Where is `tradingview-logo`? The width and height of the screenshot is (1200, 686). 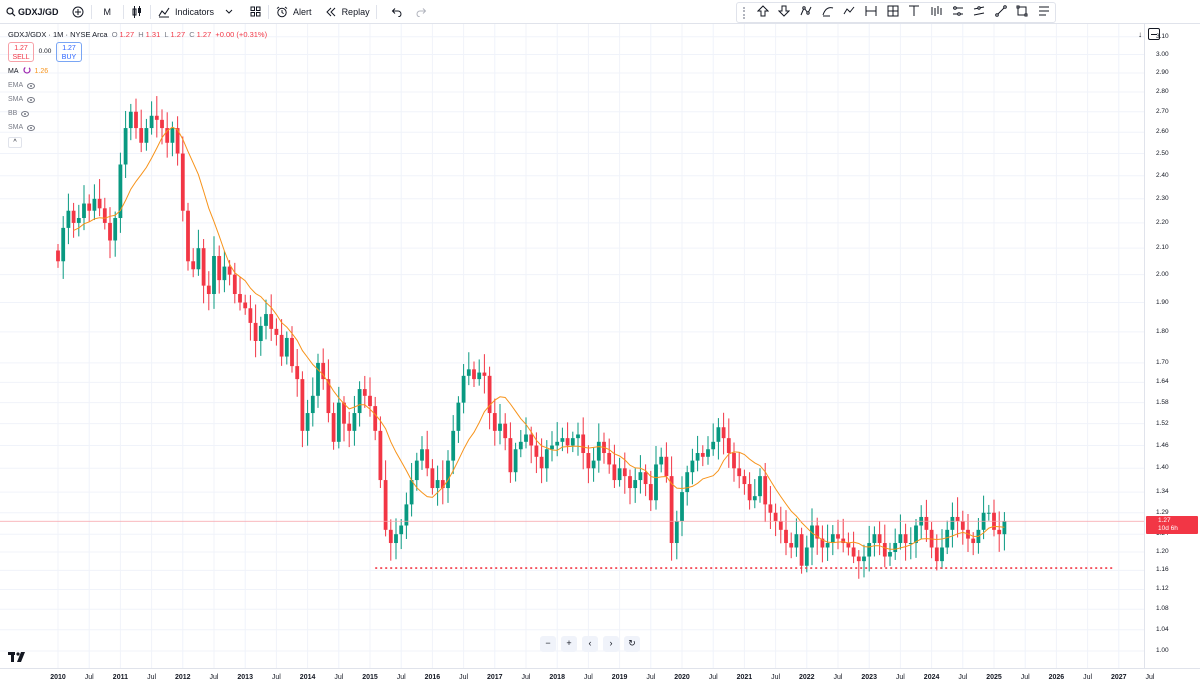 tradingview-logo is located at coordinates (17, 658).